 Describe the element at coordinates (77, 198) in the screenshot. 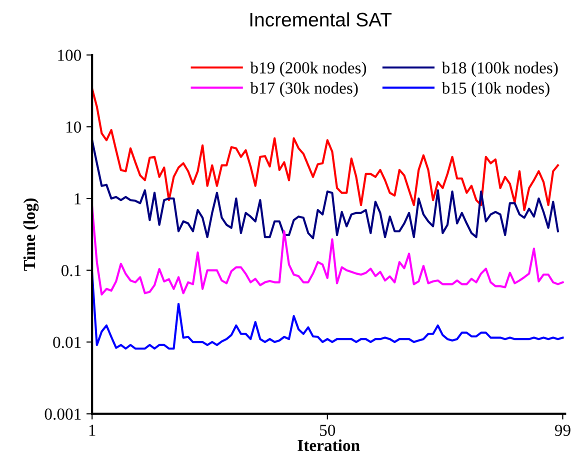

I see `y-tick-label: 1` at that location.